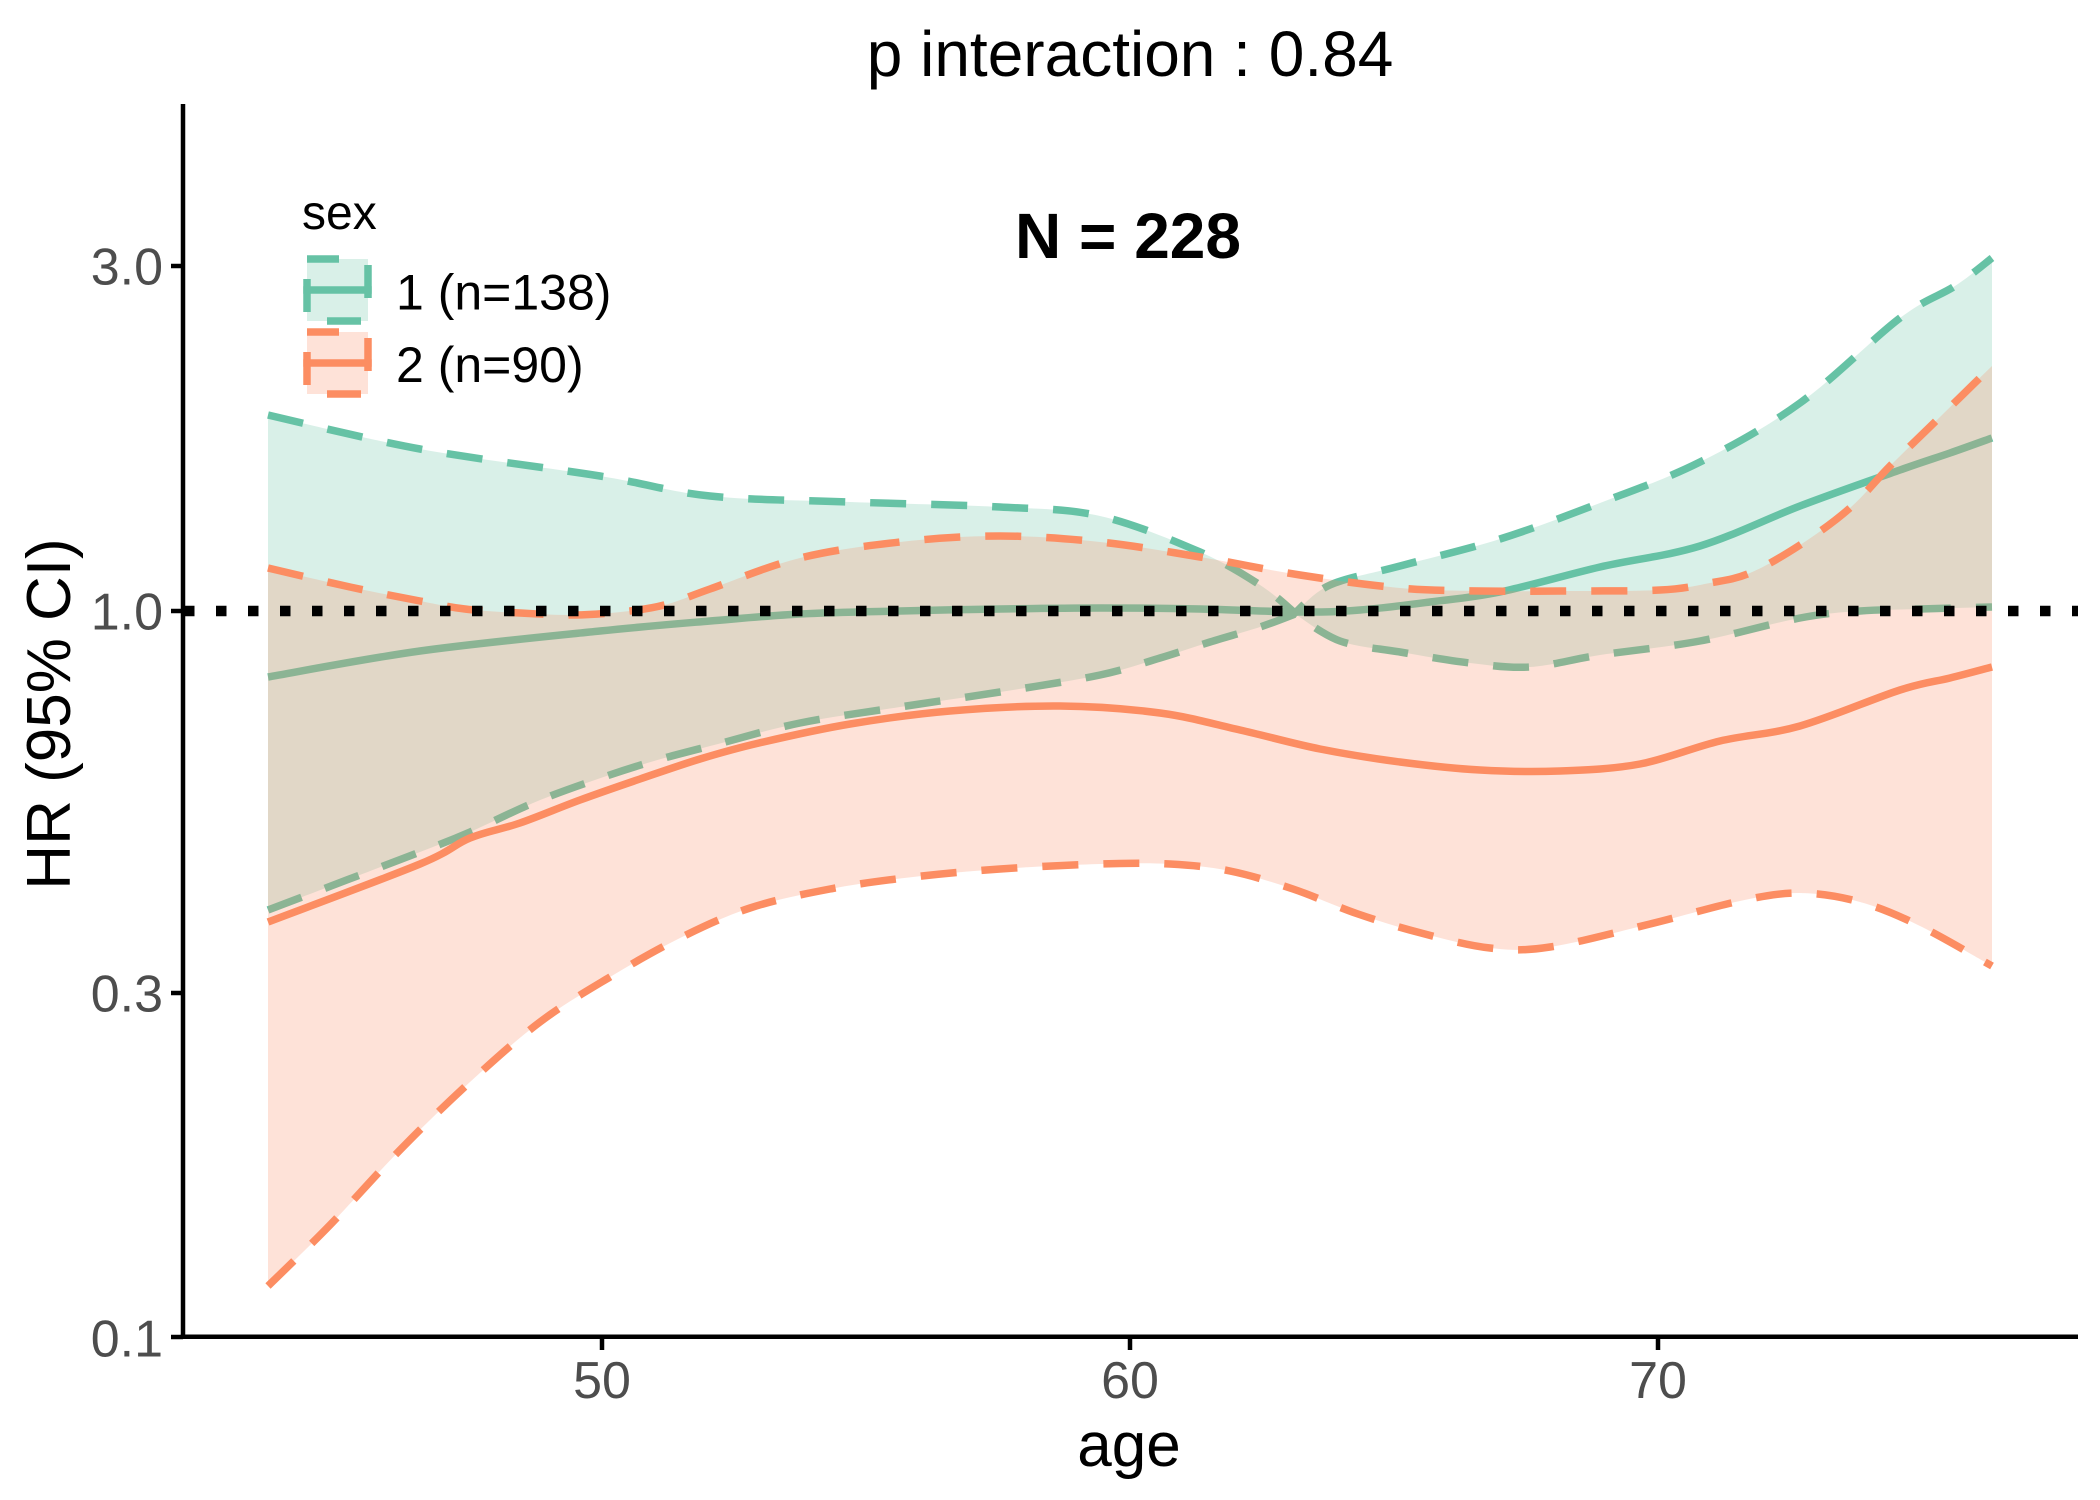 The width and height of the screenshot is (2100, 1500). Describe the element at coordinates (127, 613) in the screenshot. I see `svg-text: 1.0` at that location.